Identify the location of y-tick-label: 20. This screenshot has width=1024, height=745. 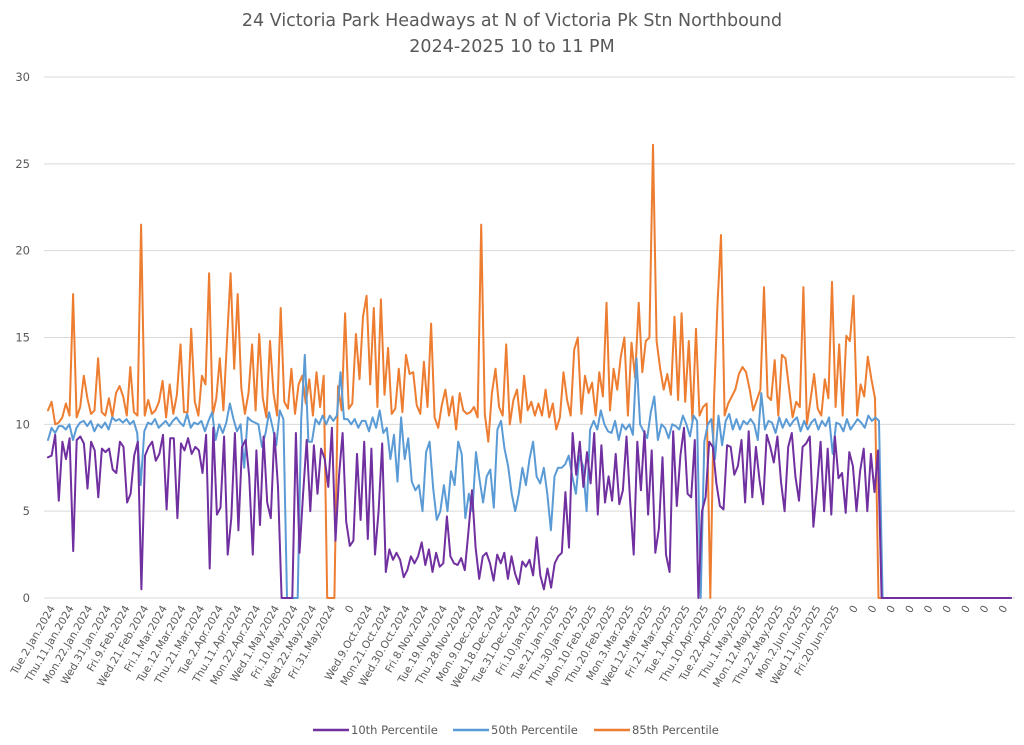
(22, 251).